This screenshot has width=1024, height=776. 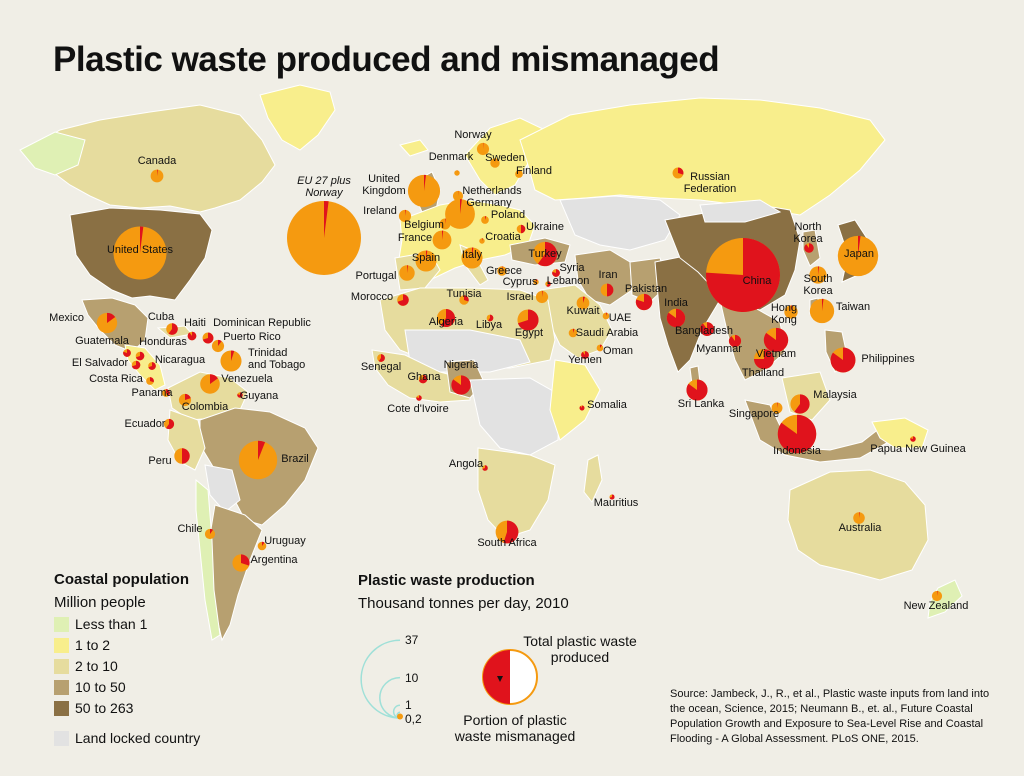 I want to click on label-united-kingdom: United Kingdom, so click(x=383, y=185).